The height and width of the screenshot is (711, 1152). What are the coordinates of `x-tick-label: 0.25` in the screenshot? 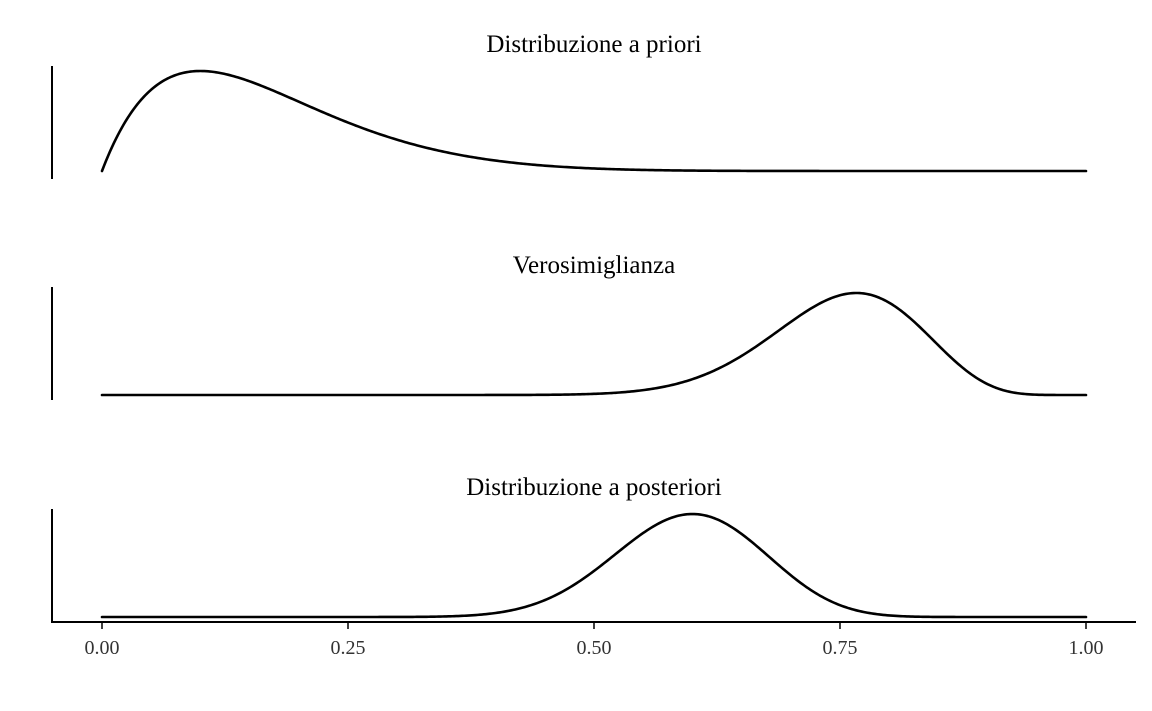 It's located at (348, 648).